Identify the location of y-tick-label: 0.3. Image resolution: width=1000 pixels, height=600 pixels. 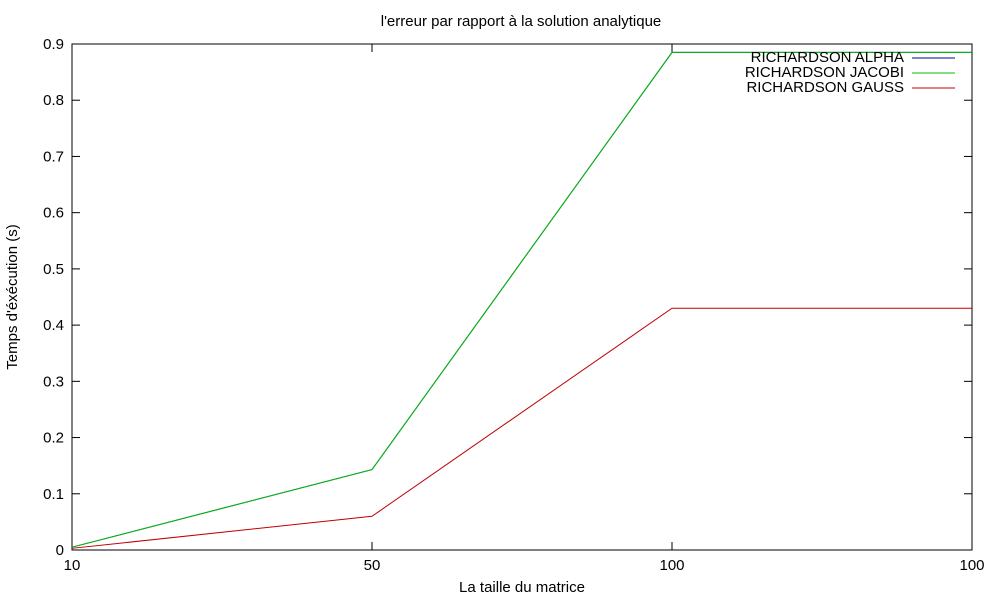
(53, 381).